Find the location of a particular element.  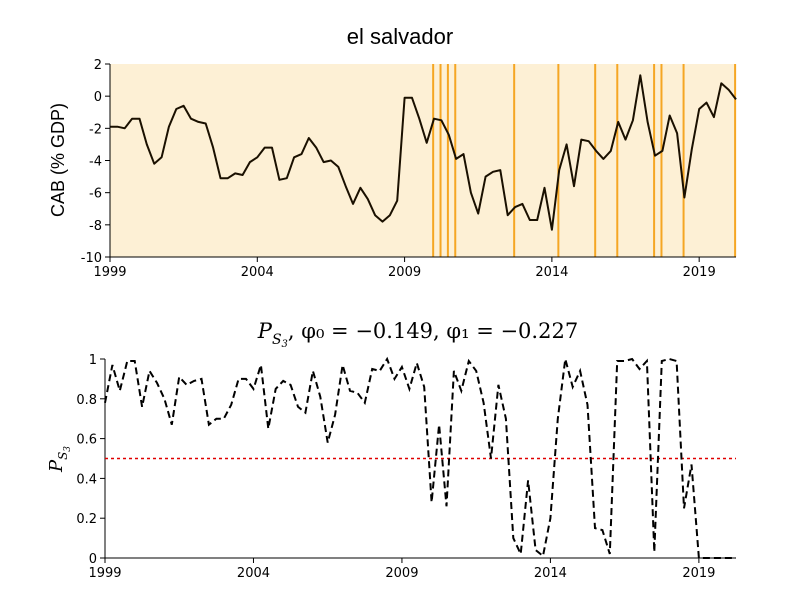

chart-title: PS3, φ₀ = −0.149, φ₁ = −0.227 is located at coordinates (417, 334).